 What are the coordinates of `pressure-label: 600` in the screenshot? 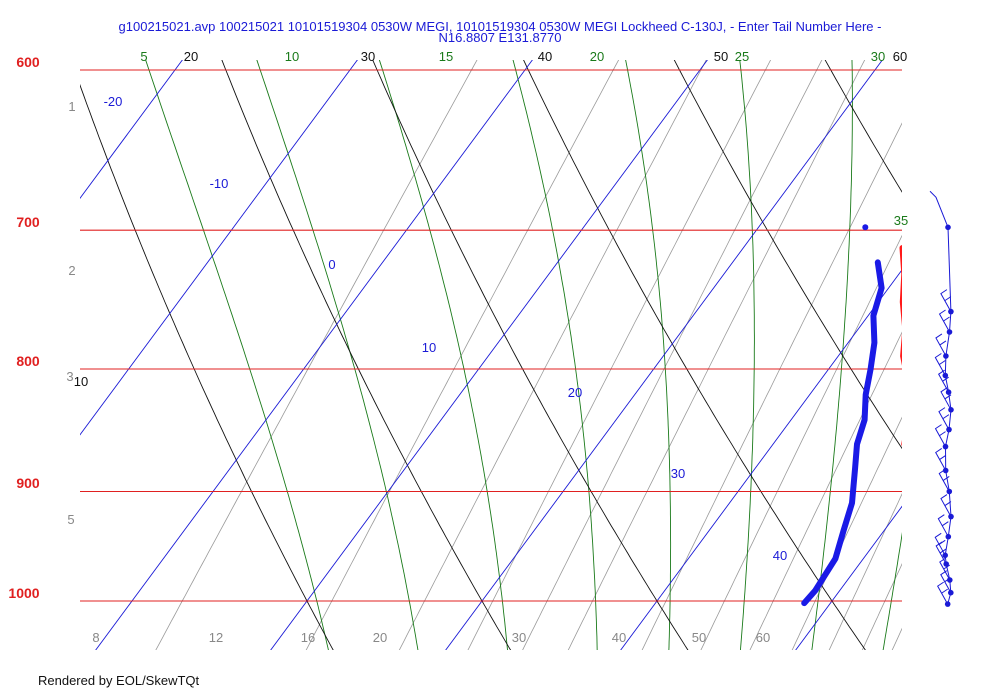 It's located at (28, 62).